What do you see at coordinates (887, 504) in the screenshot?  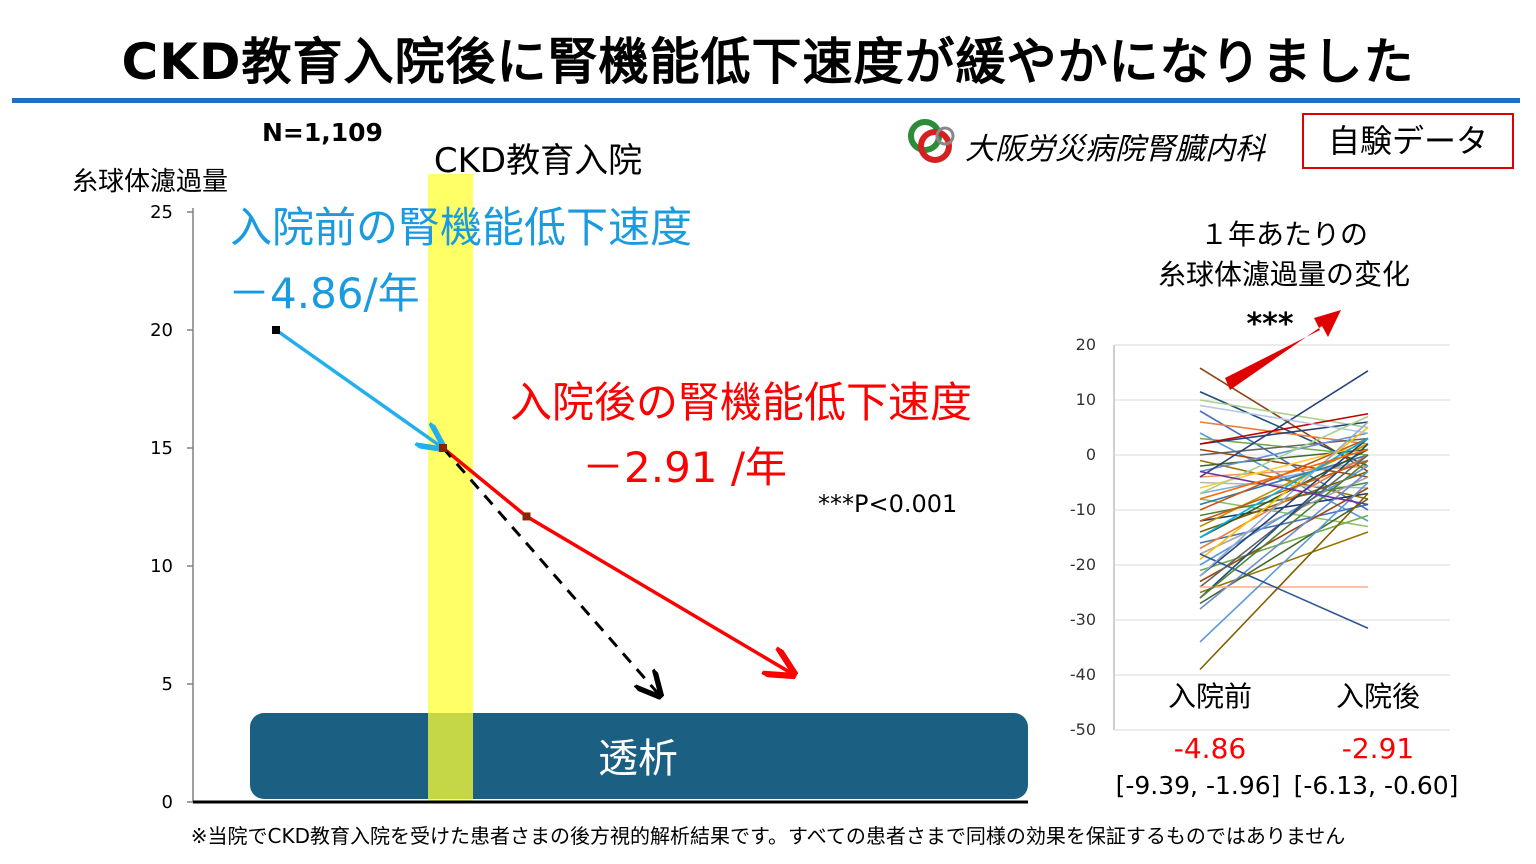 I see `significance-label: ***P<0.001` at bounding box center [887, 504].